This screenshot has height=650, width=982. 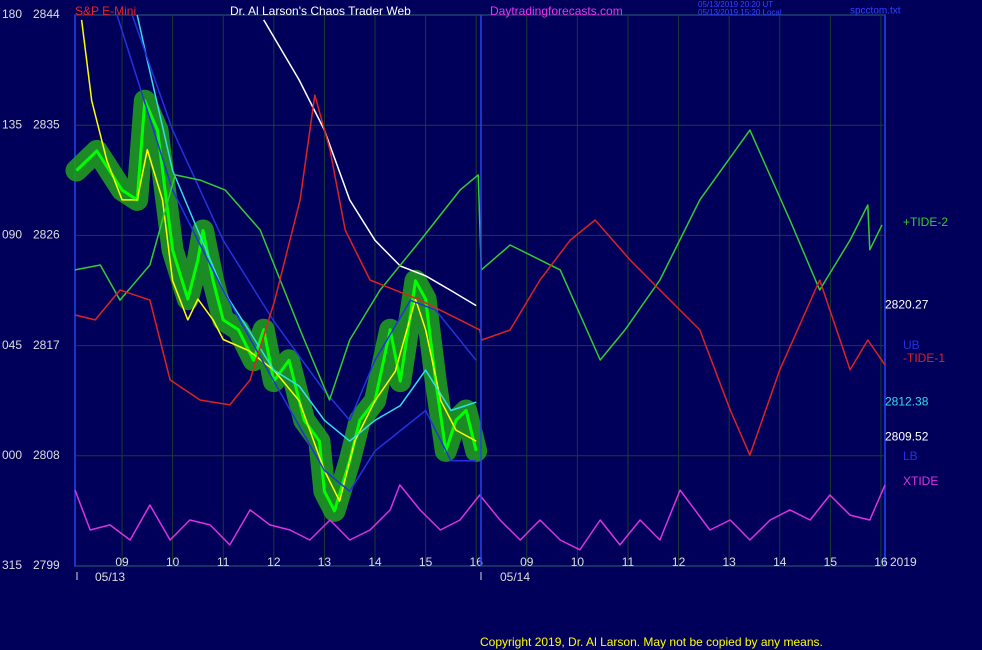 What do you see at coordinates (46, 455) in the screenshot?
I see `y-tick-label: 2808` at bounding box center [46, 455].